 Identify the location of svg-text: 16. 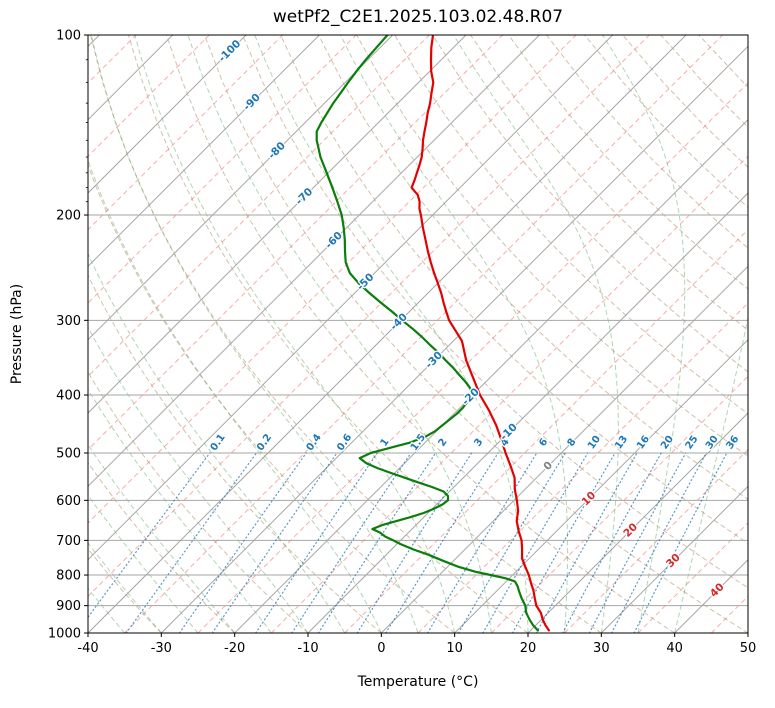
(643, 443).